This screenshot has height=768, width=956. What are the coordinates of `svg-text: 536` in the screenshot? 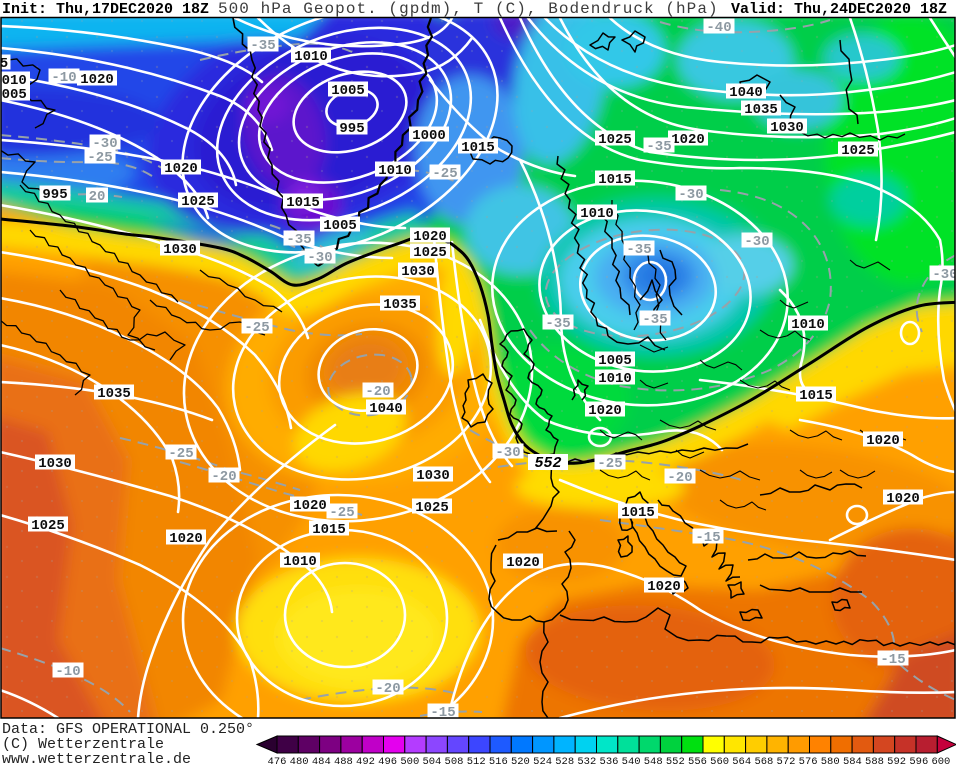 It's located at (609, 762).